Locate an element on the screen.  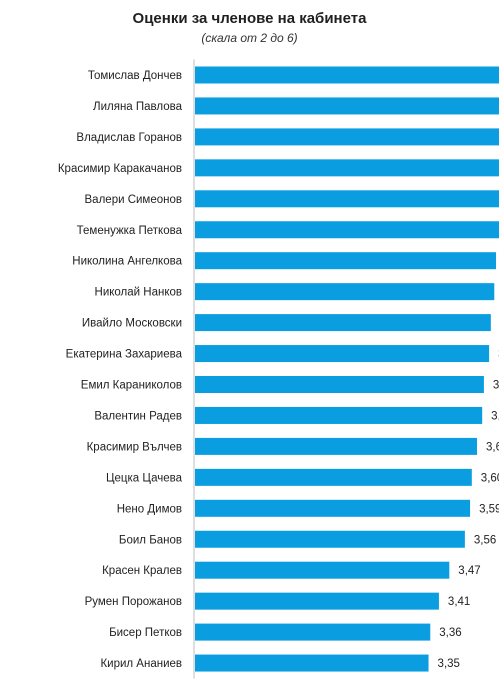
data-label: 3,35 is located at coordinates (449, 664).